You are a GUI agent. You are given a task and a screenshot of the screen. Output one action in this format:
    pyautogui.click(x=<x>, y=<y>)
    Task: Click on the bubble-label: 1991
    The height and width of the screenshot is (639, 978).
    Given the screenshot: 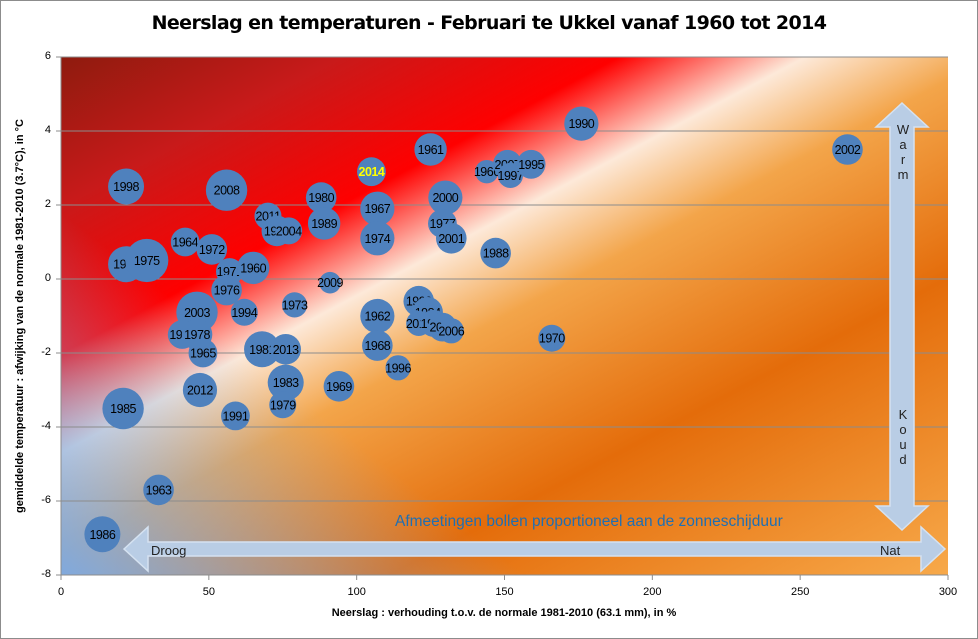 What is the action you would take?
    pyautogui.click(x=236, y=416)
    